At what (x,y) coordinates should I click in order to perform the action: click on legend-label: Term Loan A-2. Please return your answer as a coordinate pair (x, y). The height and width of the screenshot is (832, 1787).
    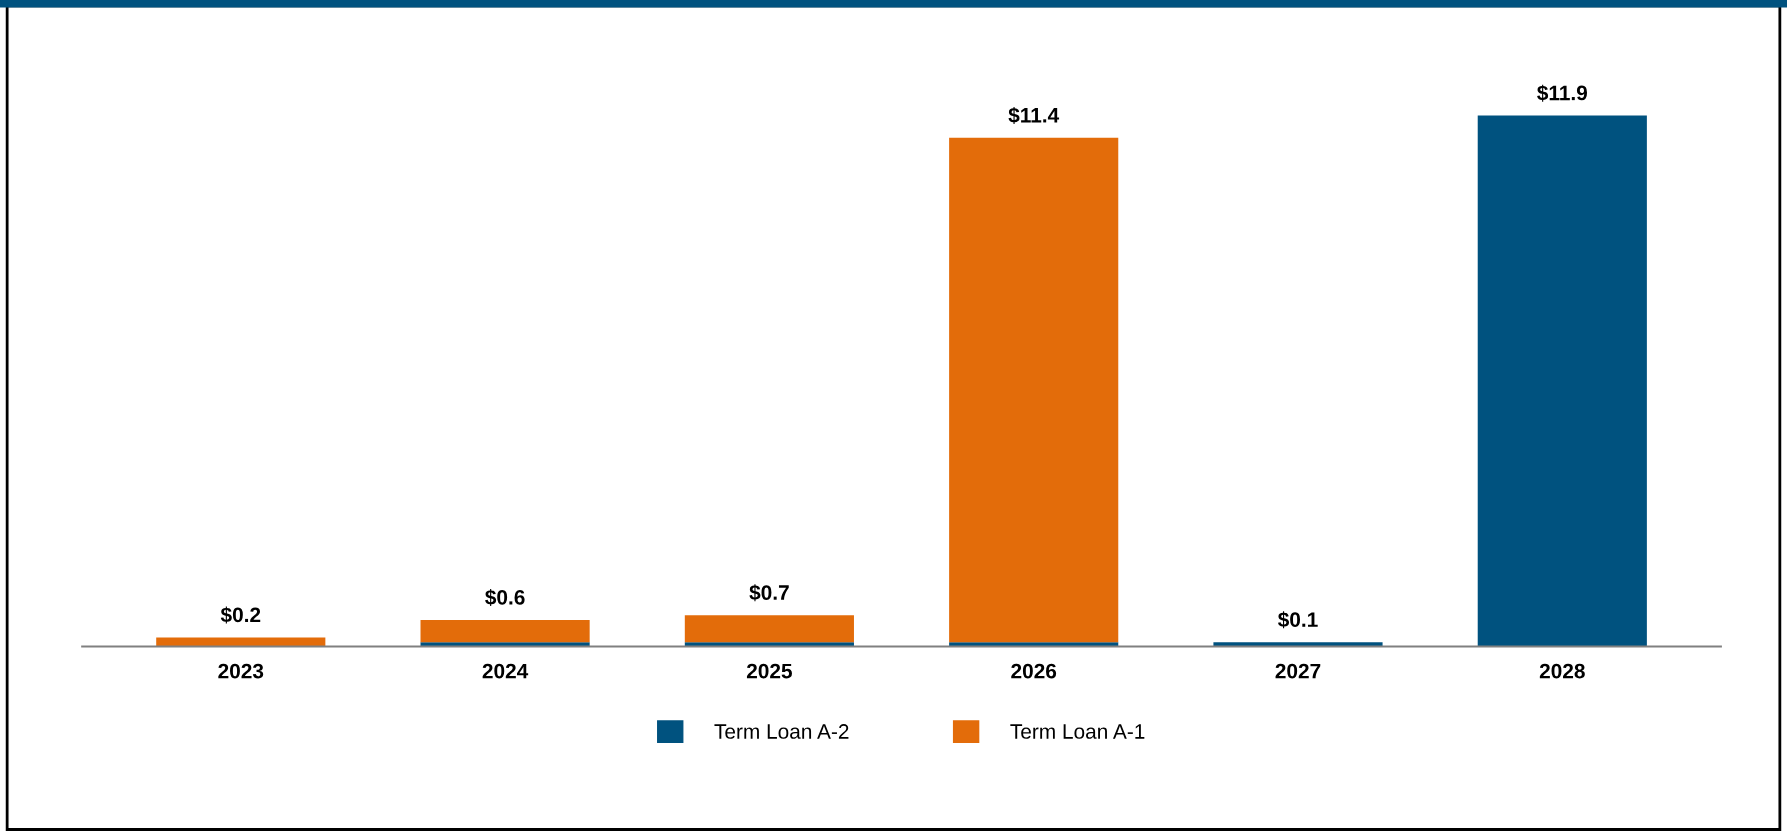
    Looking at the image, I should click on (781, 731).